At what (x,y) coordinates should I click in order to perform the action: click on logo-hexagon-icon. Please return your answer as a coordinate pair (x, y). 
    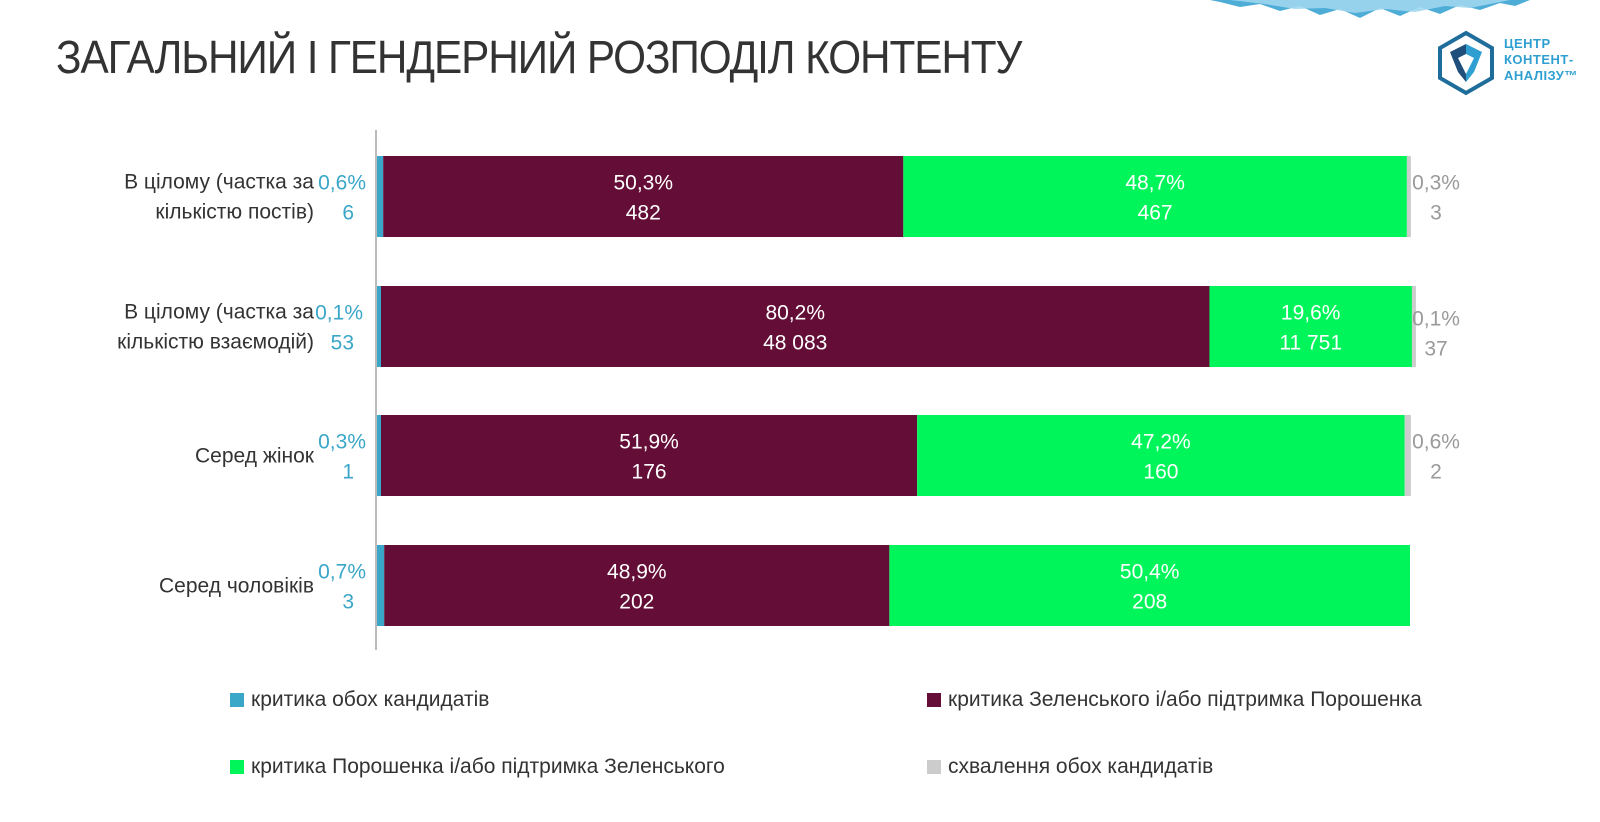
    Looking at the image, I should click on (1466, 63).